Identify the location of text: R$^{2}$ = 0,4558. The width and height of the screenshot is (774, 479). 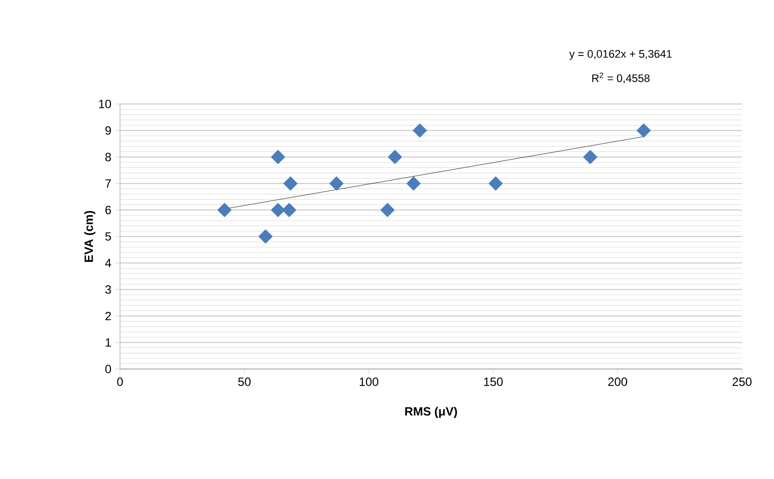
(621, 78).